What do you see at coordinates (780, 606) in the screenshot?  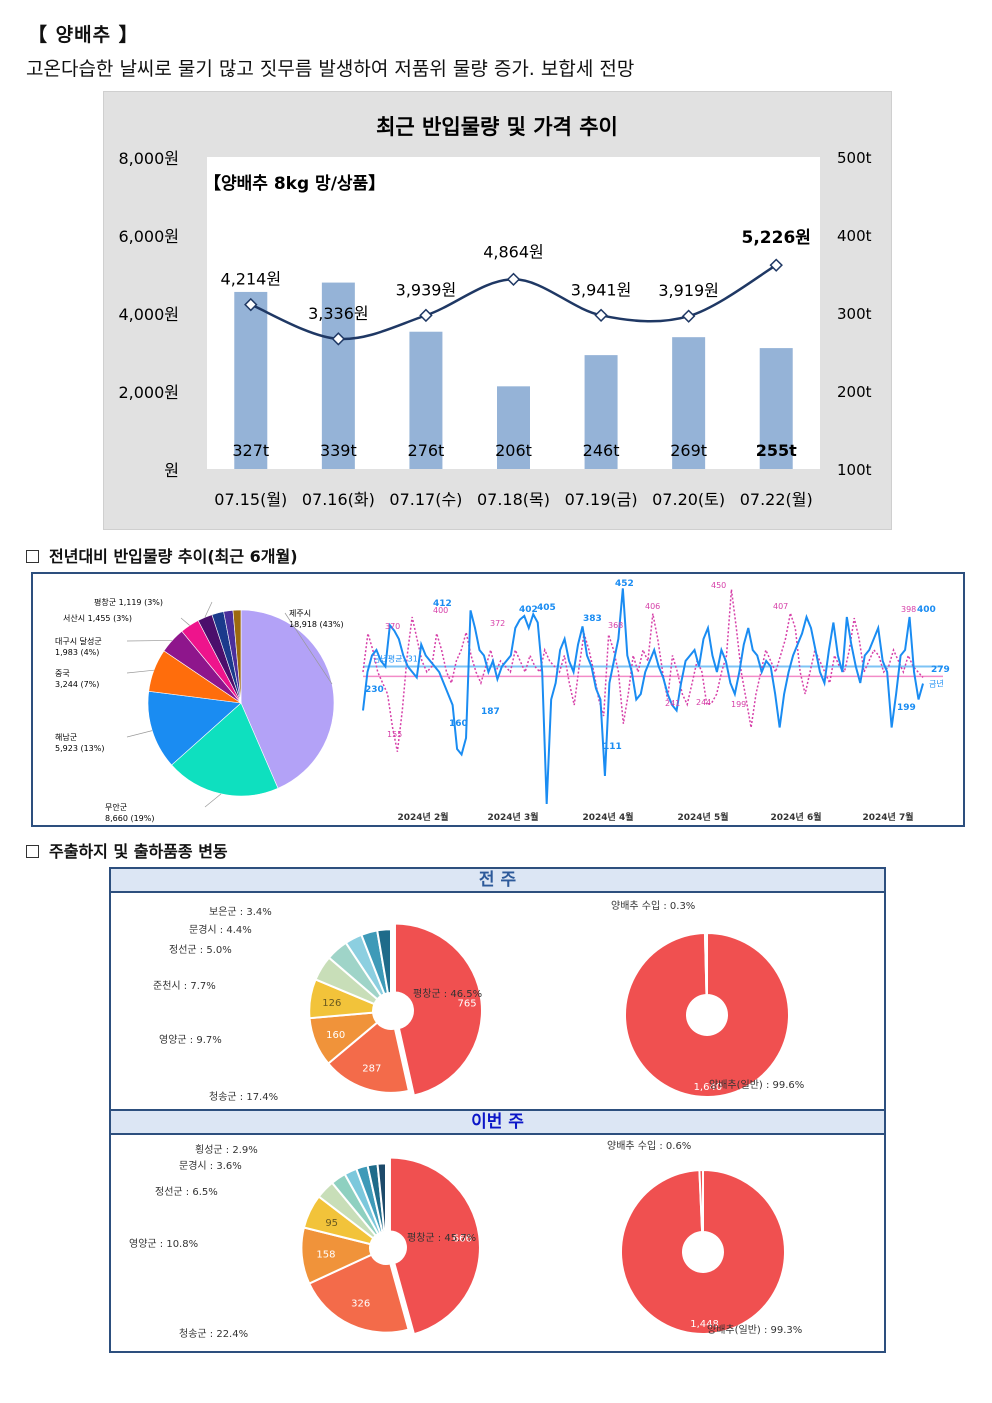 I see `previous-year-point-label: 407` at bounding box center [780, 606].